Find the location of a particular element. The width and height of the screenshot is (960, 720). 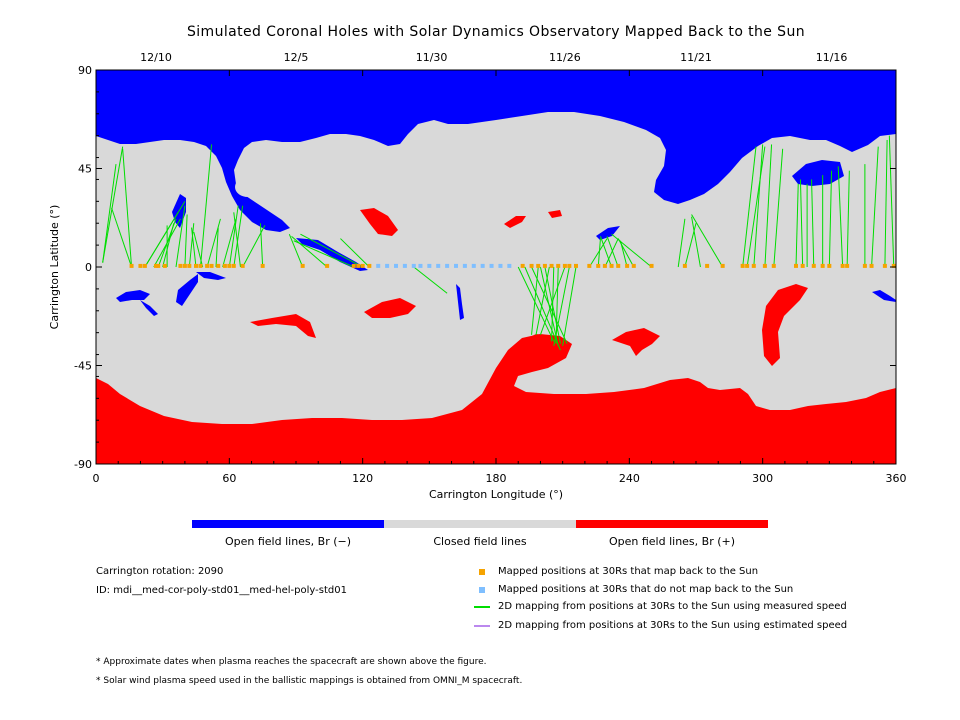

coronal-hole-west-equator is located at coordinates (133, 296).